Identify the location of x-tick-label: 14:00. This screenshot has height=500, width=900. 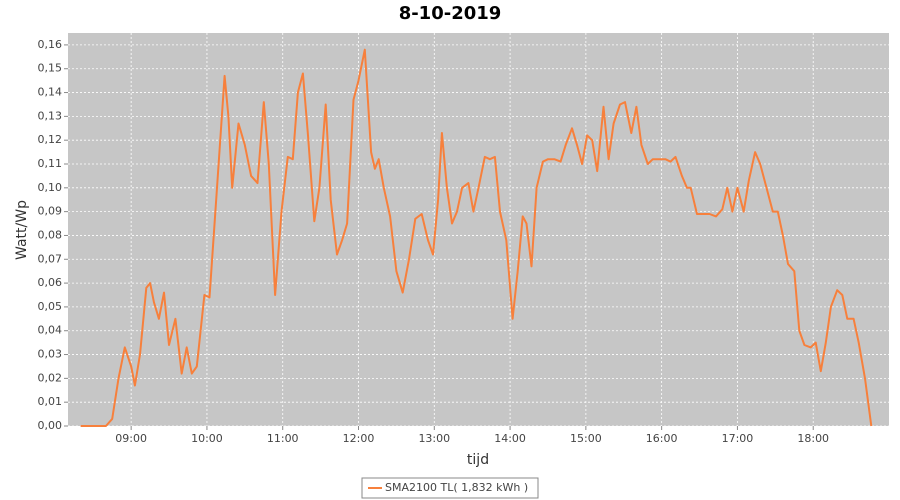
(510, 438).